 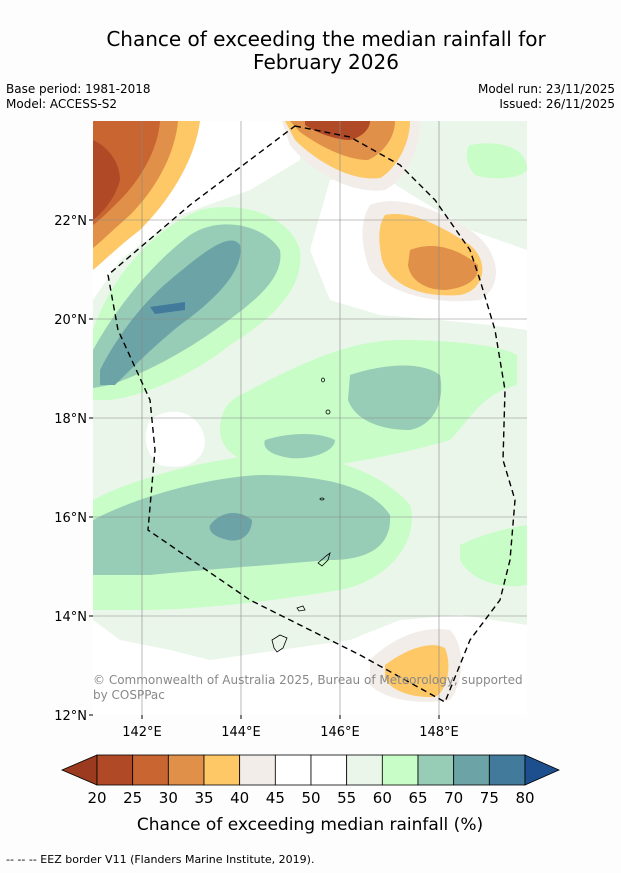 What do you see at coordinates (524, 798) in the screenshot?
I see `colorbar-tick-80: 80` at bounding box center [524, 798].